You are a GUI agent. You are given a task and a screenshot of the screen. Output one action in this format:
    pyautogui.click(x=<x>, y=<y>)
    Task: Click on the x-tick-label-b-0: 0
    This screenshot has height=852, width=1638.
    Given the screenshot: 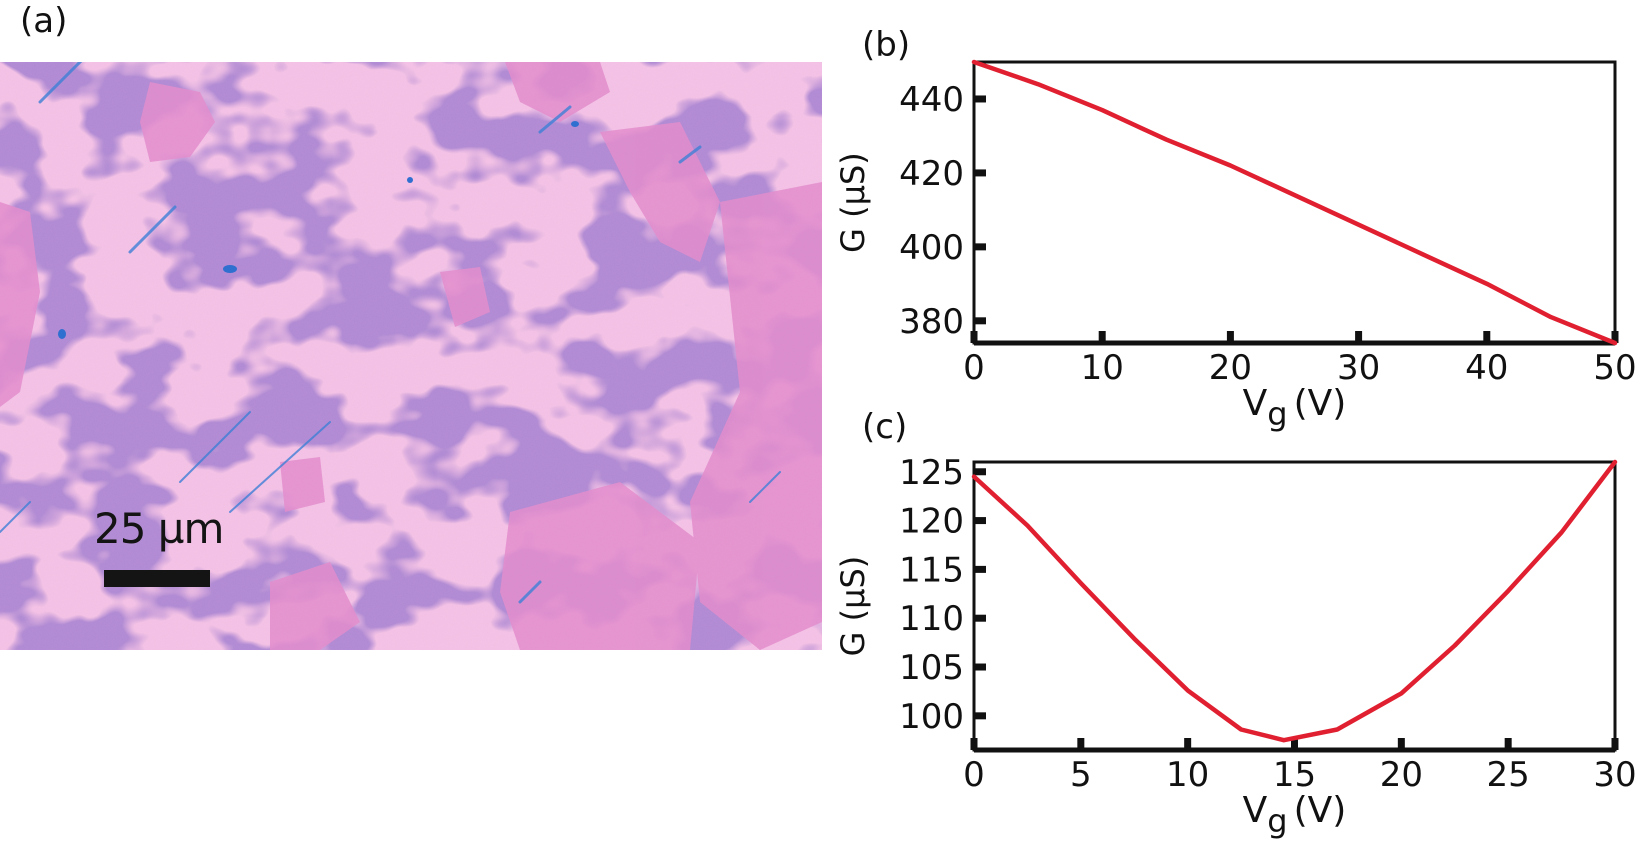 What is the action you would take?
    pyautogui.click(x=974, y=368)
    